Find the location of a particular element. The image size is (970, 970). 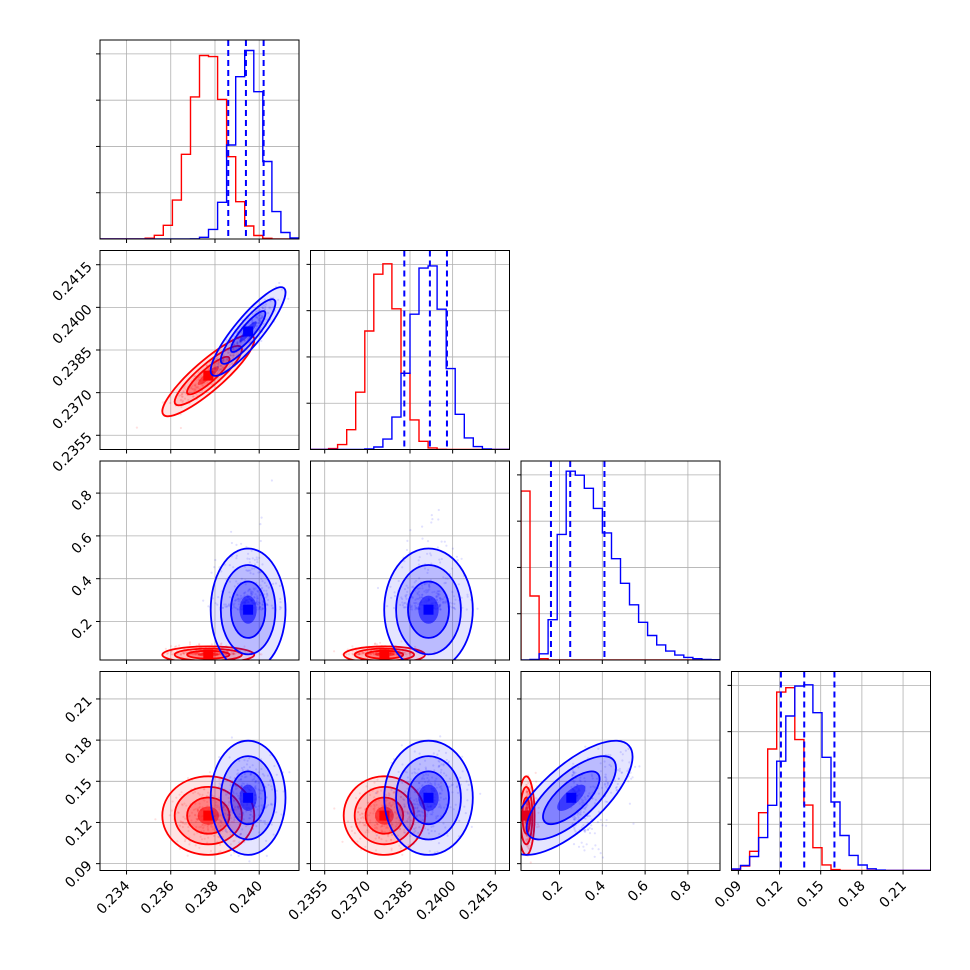

y-tick-label: 0.21 is located at coordinates (78, 709).